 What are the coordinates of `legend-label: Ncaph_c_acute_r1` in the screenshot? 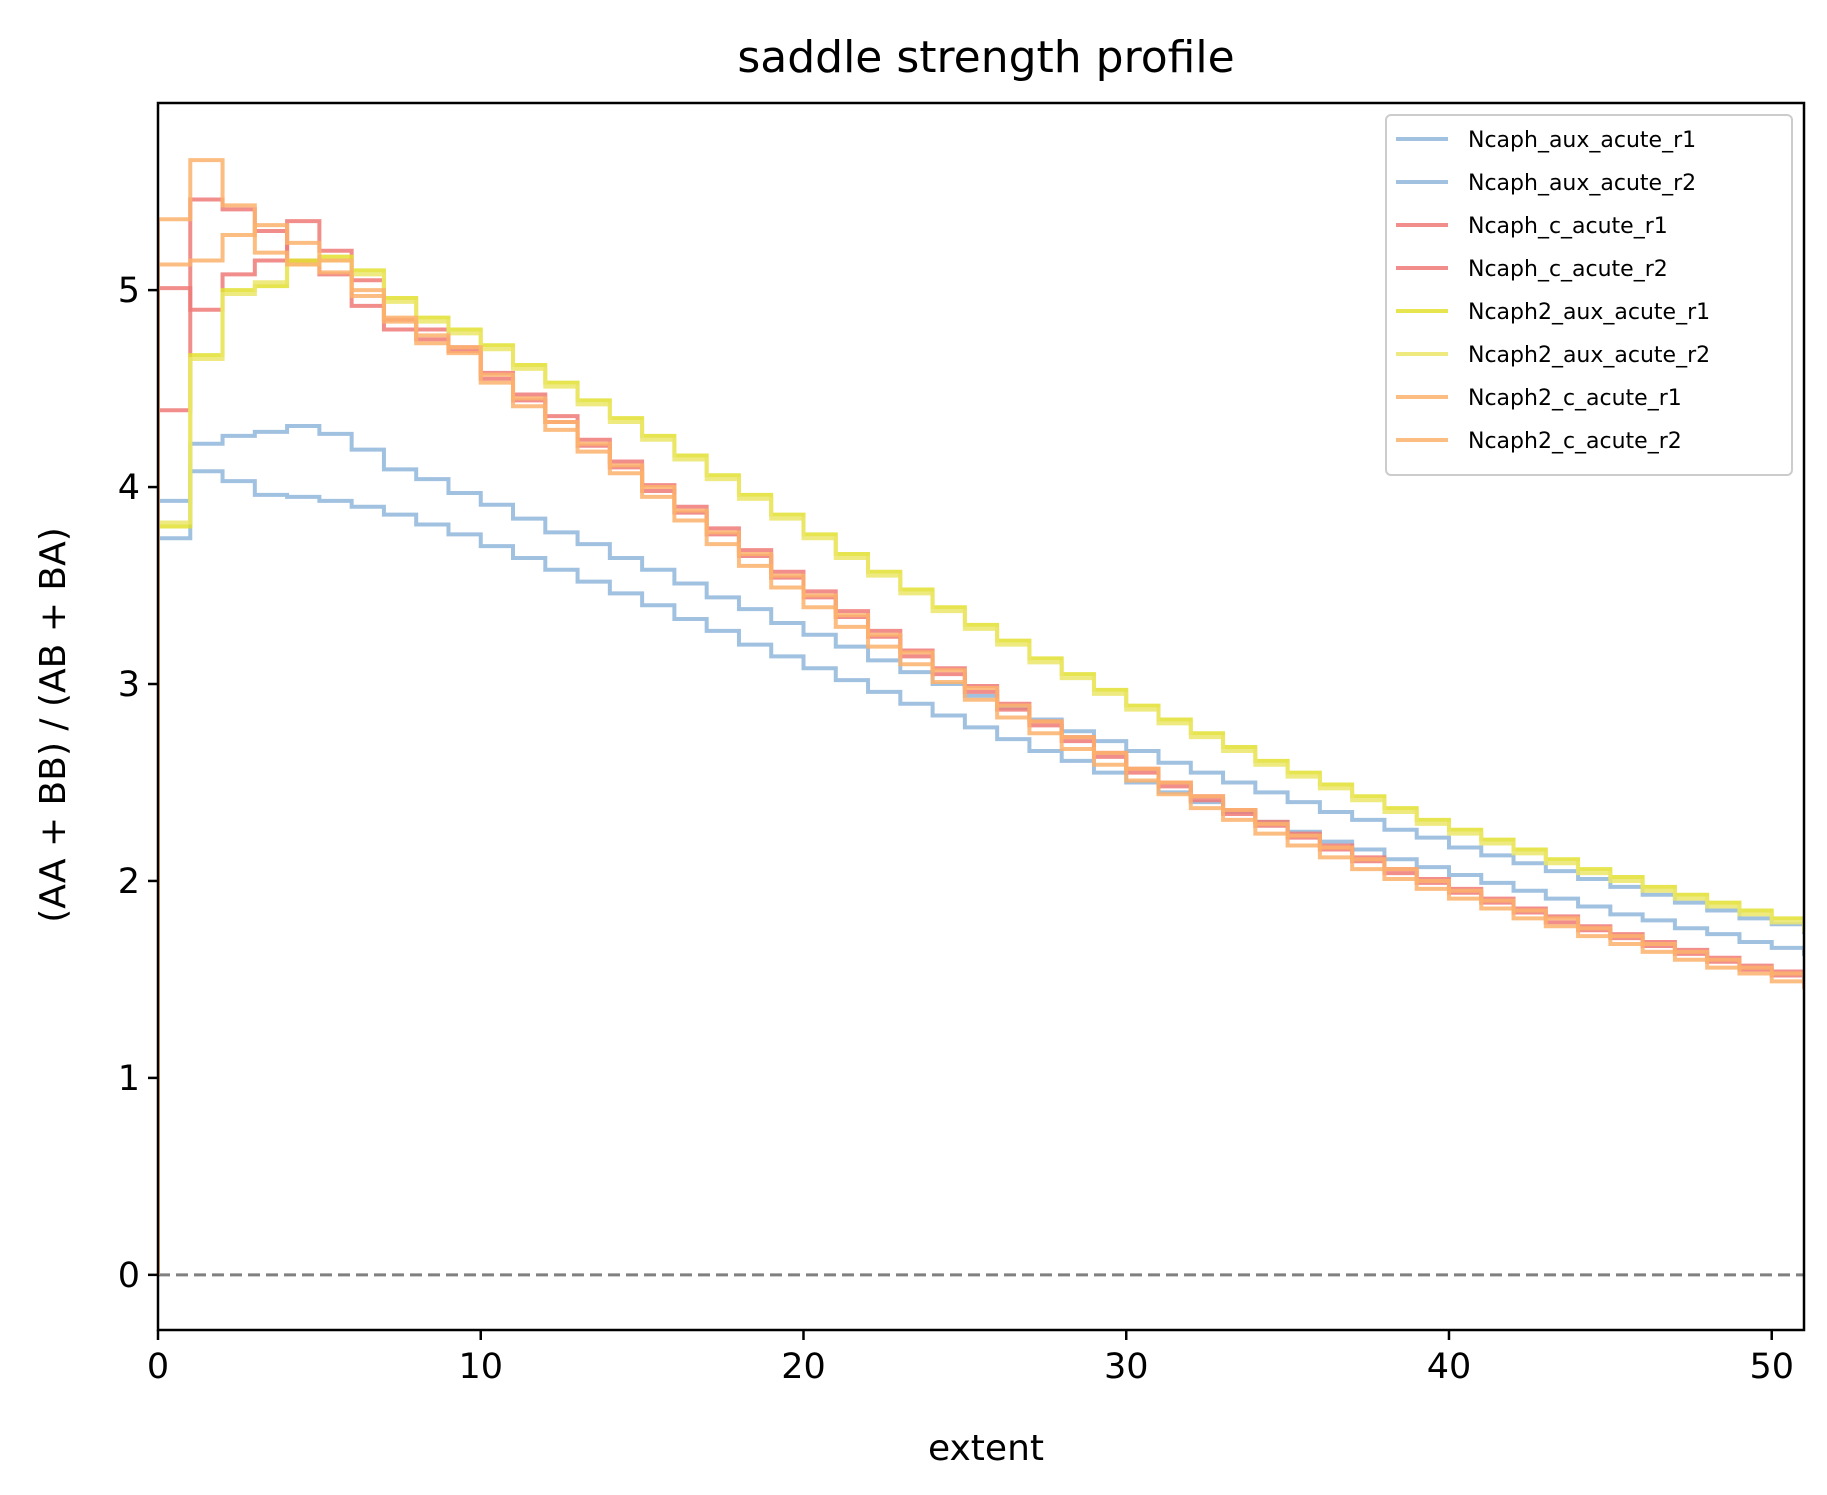 It's located at (1568, 226).